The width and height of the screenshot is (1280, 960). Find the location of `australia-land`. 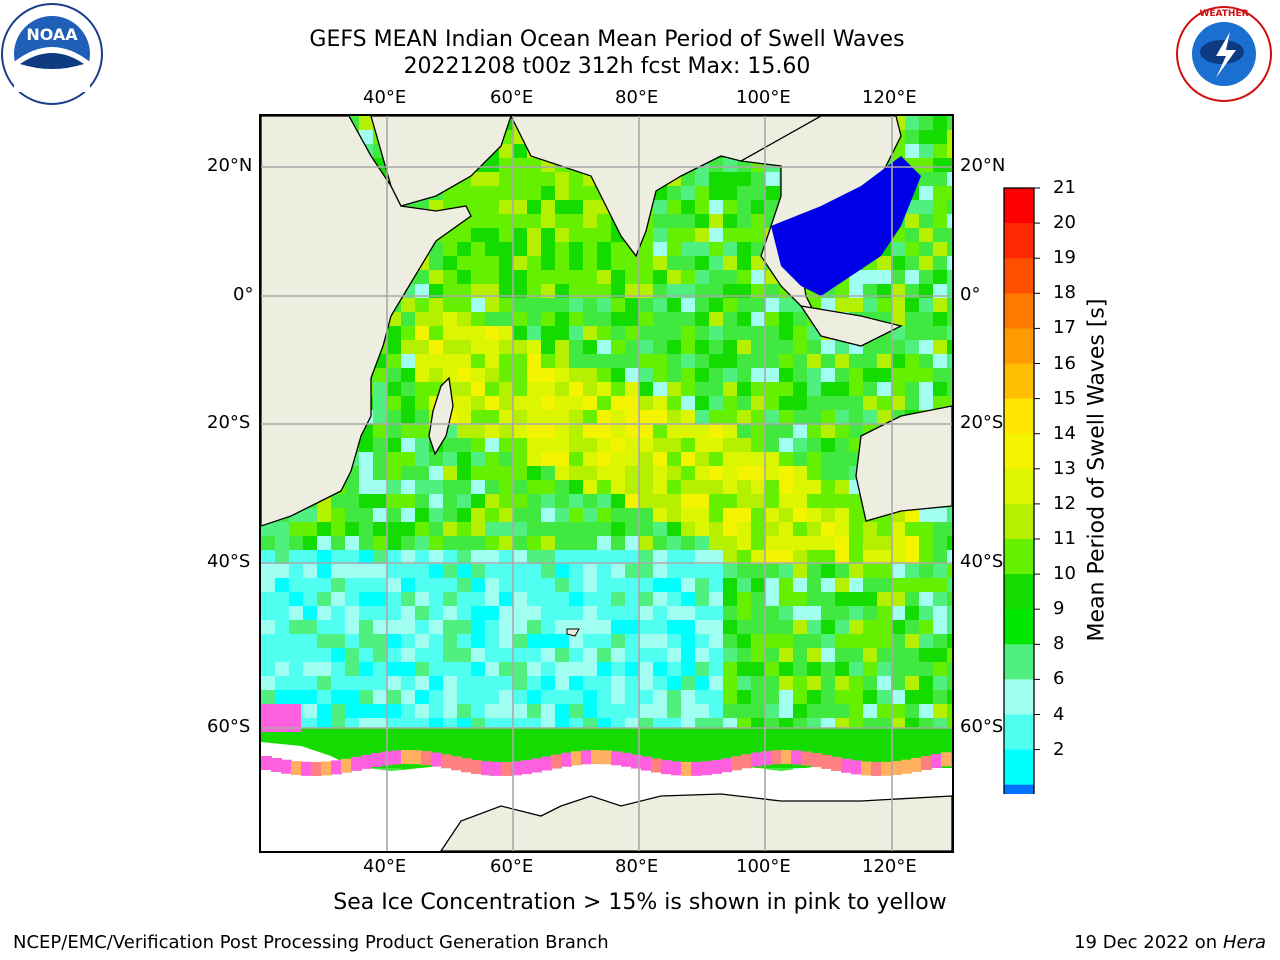

australia-land is located at coordinates (903, 463).